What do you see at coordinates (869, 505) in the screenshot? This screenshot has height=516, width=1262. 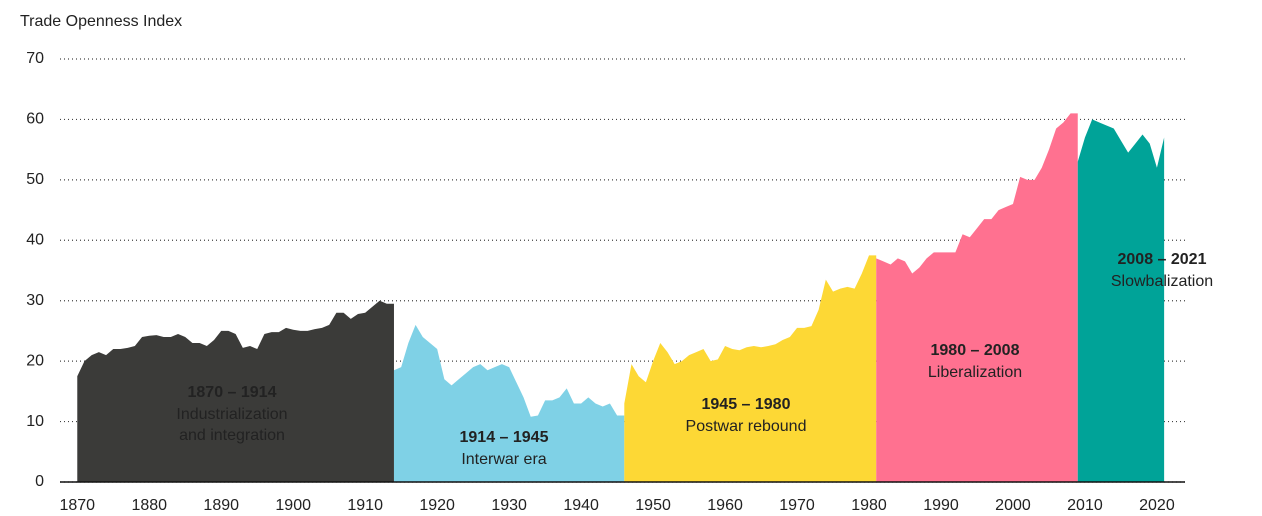 I see `x-tick-label: 1980` at bounding box center [869, 505].